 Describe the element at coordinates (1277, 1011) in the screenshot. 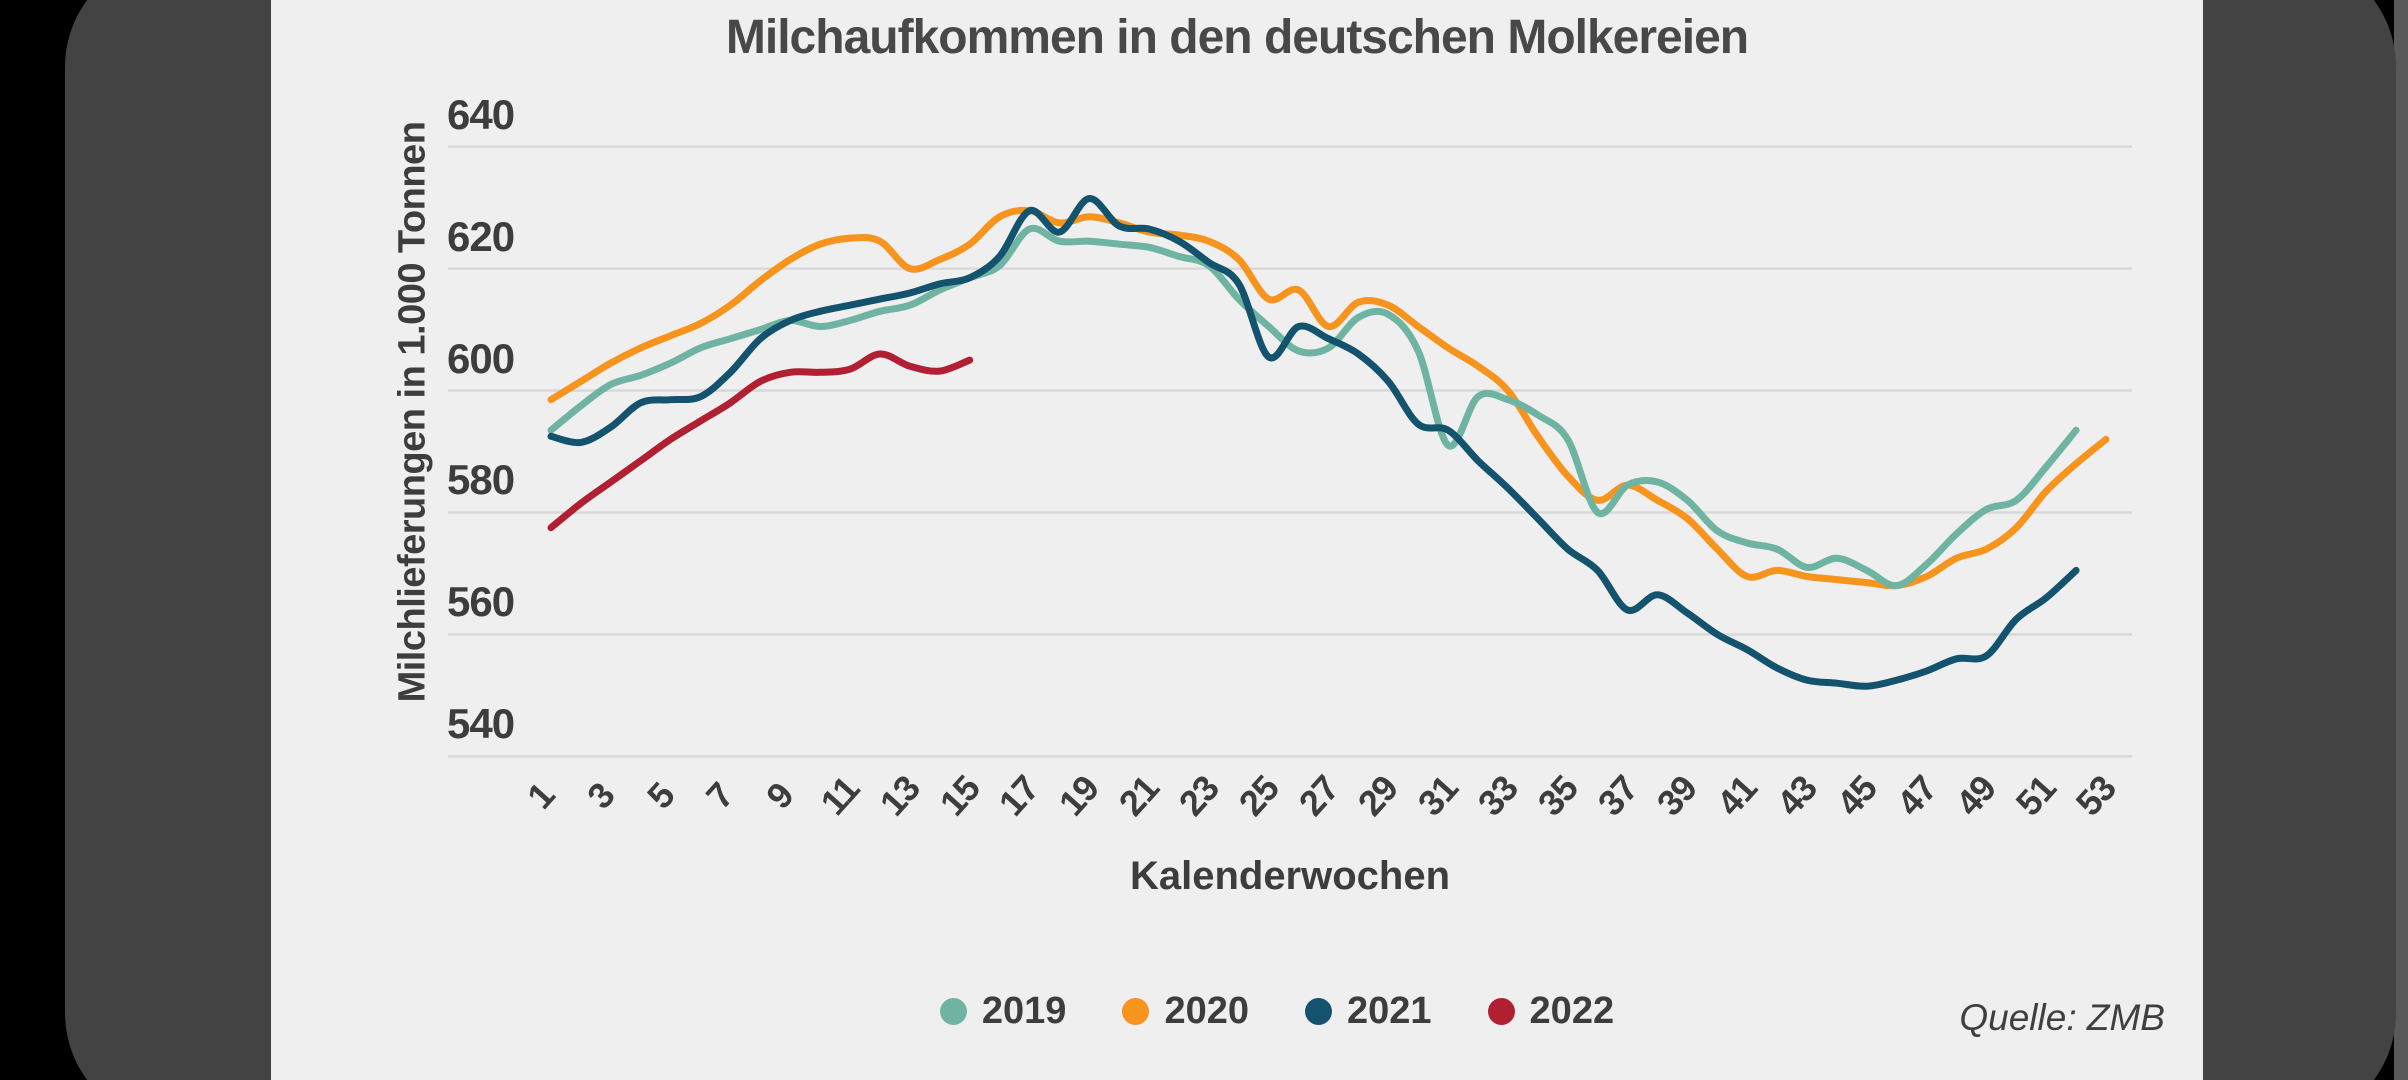

I see `chart-legend: 2019 2020 2021 2022` at that location.